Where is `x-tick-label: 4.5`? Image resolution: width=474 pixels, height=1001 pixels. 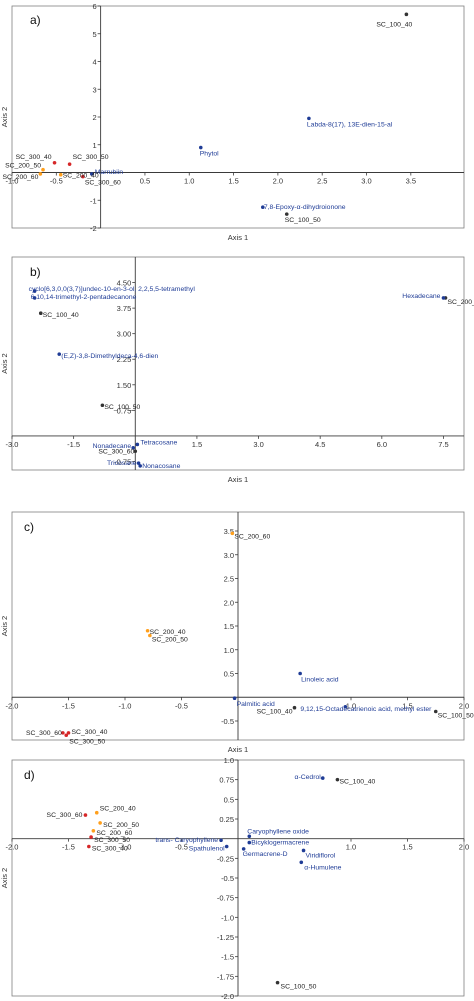
x-tick-label: 4.5 is located at coordinates (320, 444).